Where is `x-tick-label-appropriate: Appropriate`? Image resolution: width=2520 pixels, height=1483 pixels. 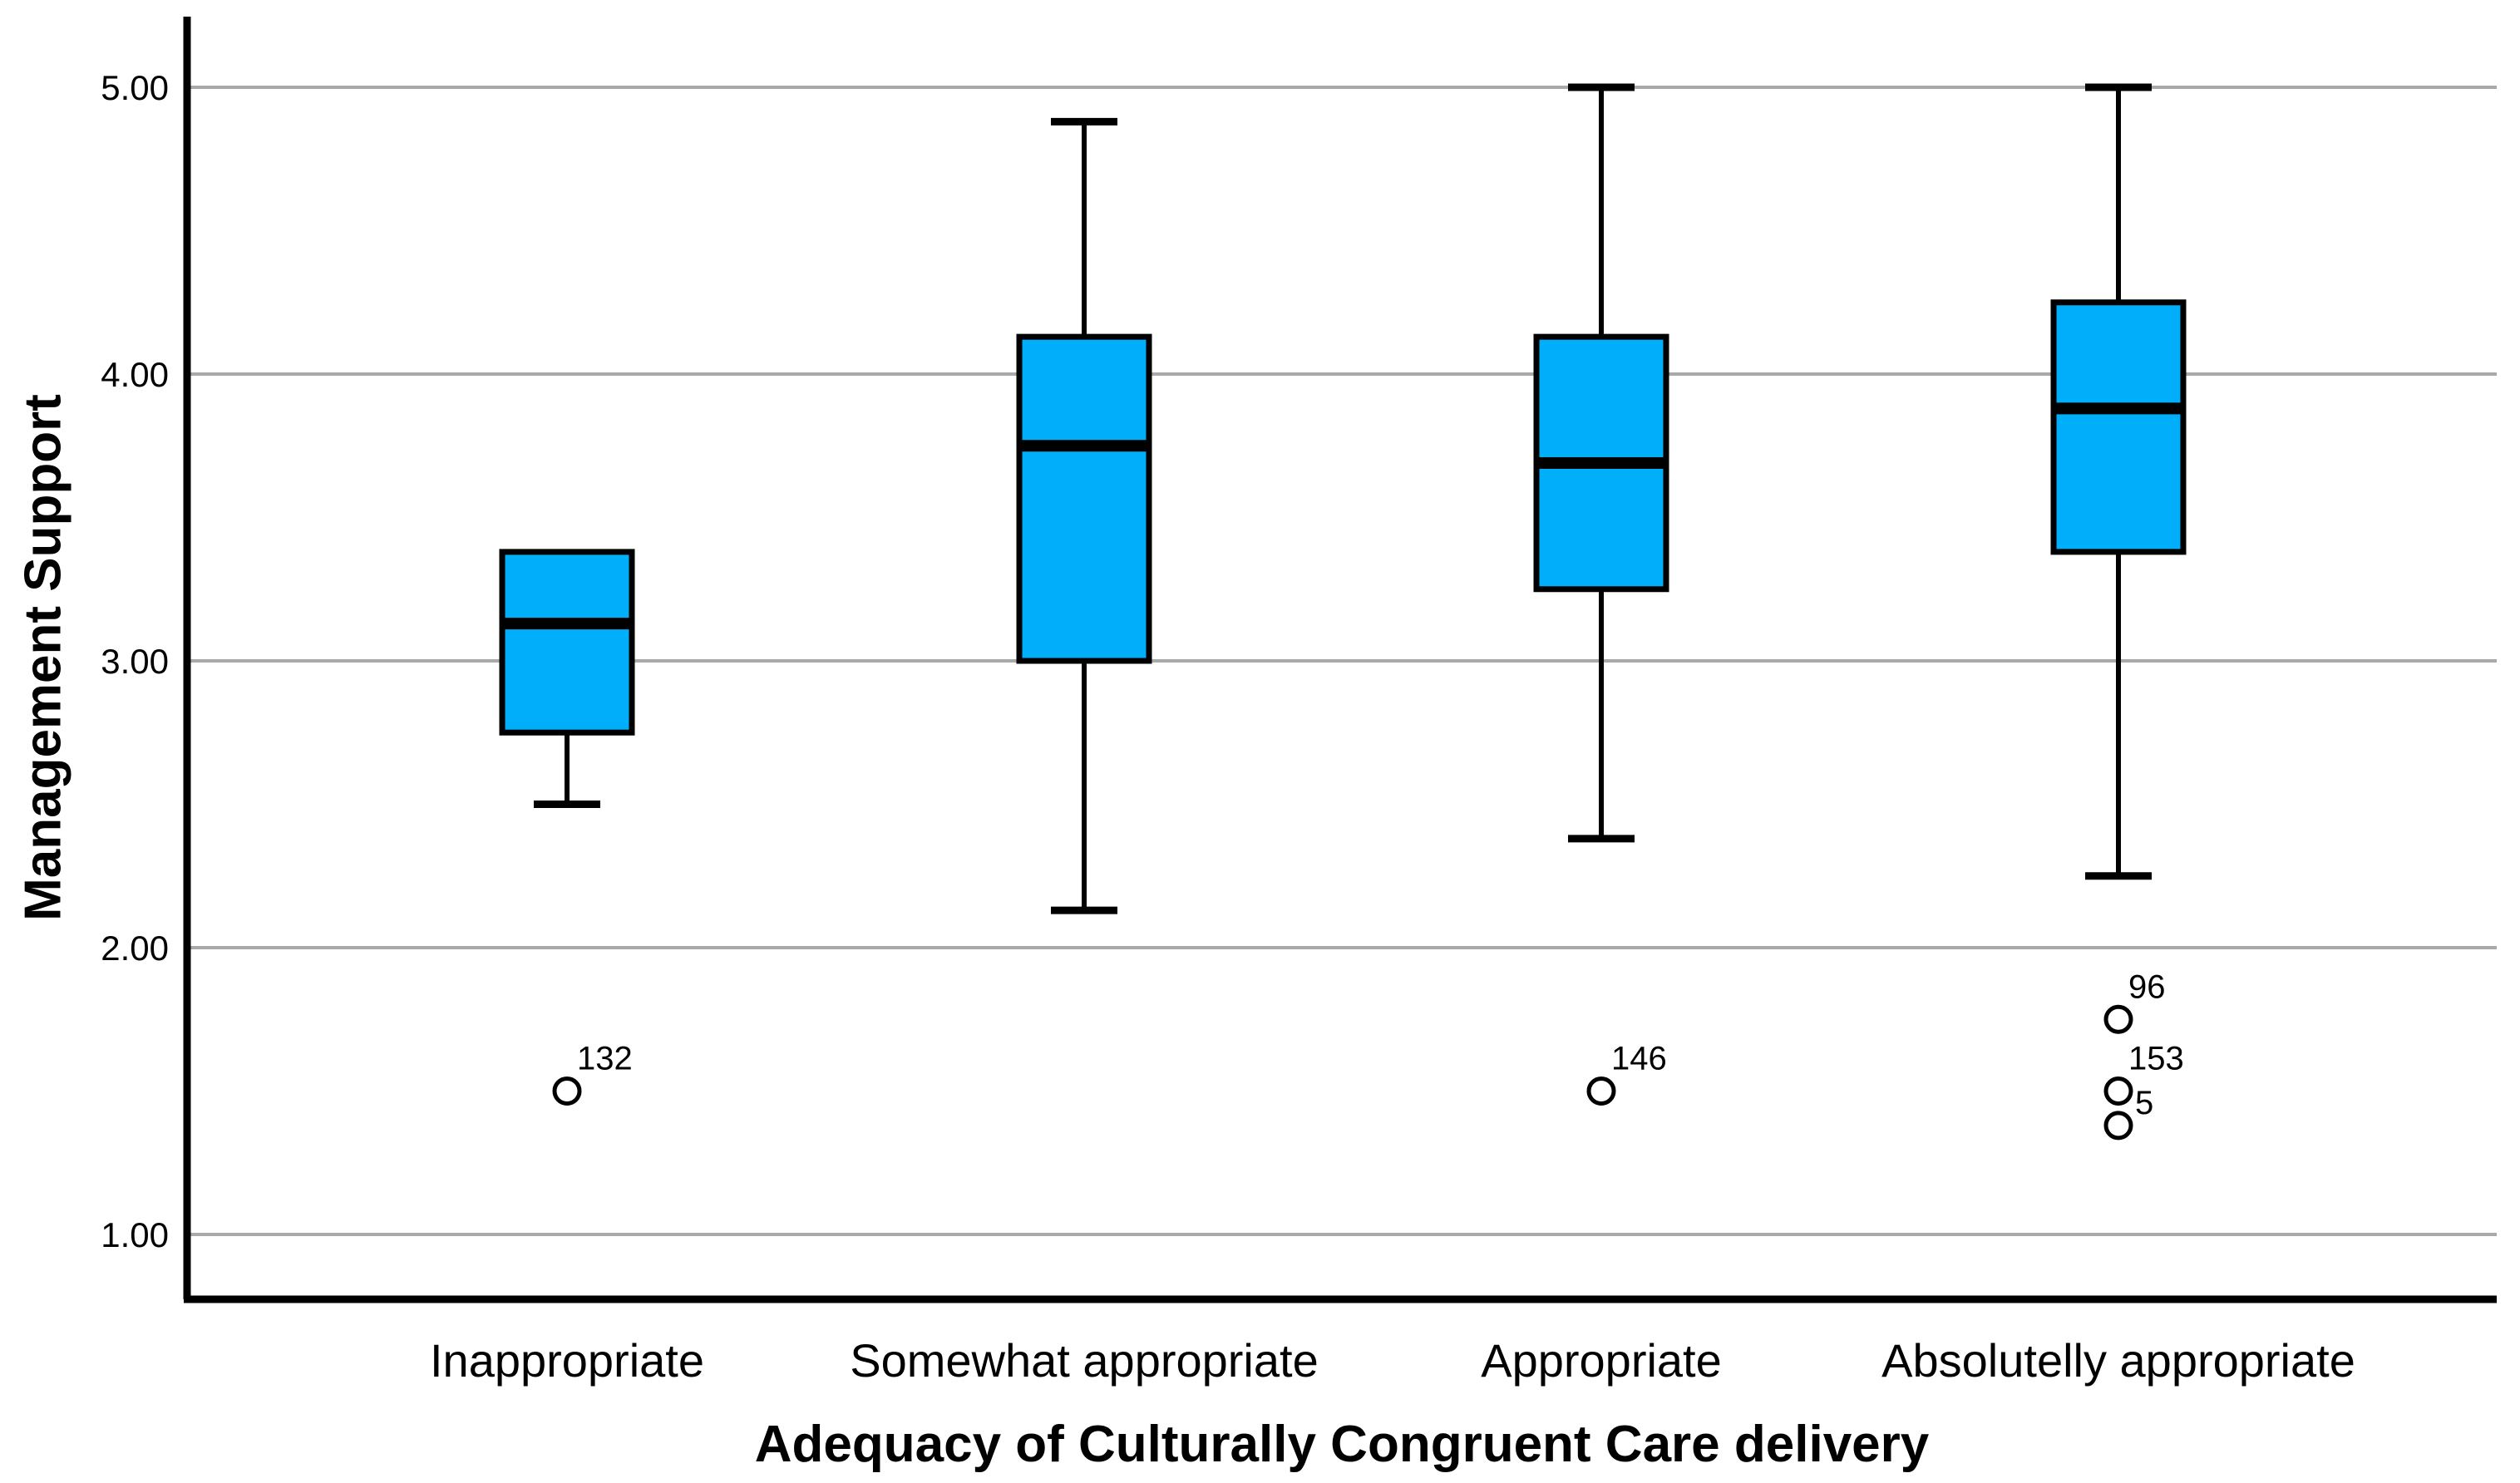
x-tick-label-appropriate: Appropriate is located at coordinates (1601, 1361).